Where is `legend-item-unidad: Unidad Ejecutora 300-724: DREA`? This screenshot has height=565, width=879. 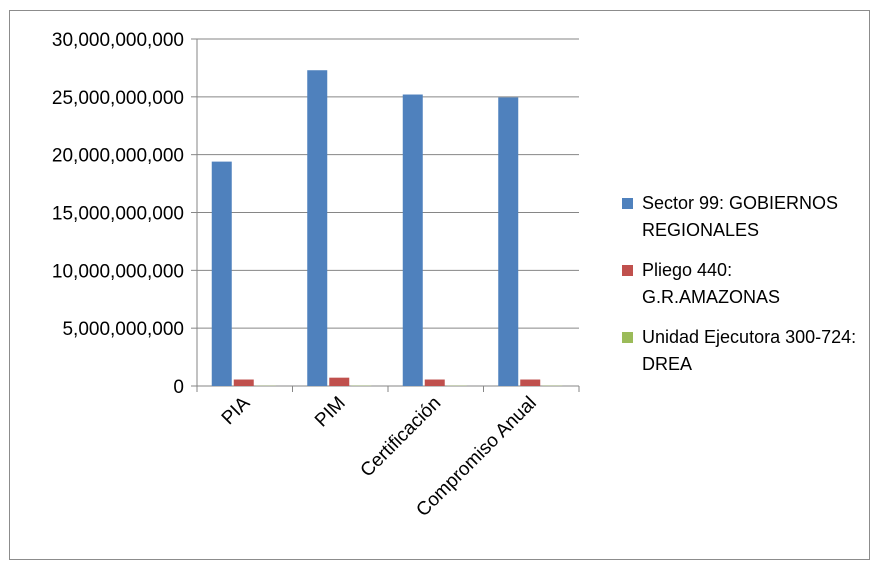 legend-item-unidad: Unidad Ejecutora 300-724: DREA is located at coordinates (747, 351).